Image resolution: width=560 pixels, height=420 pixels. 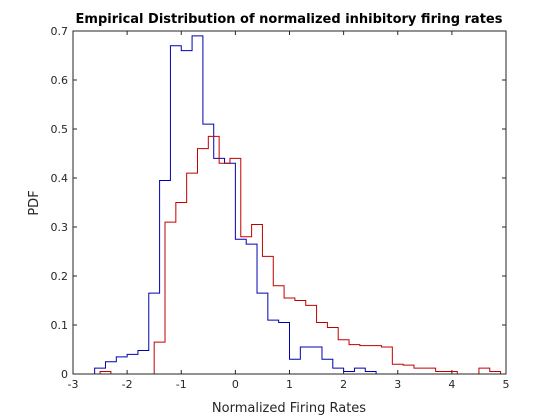 I want to click on x-tick-label: -3, so click(x=73, y=384).